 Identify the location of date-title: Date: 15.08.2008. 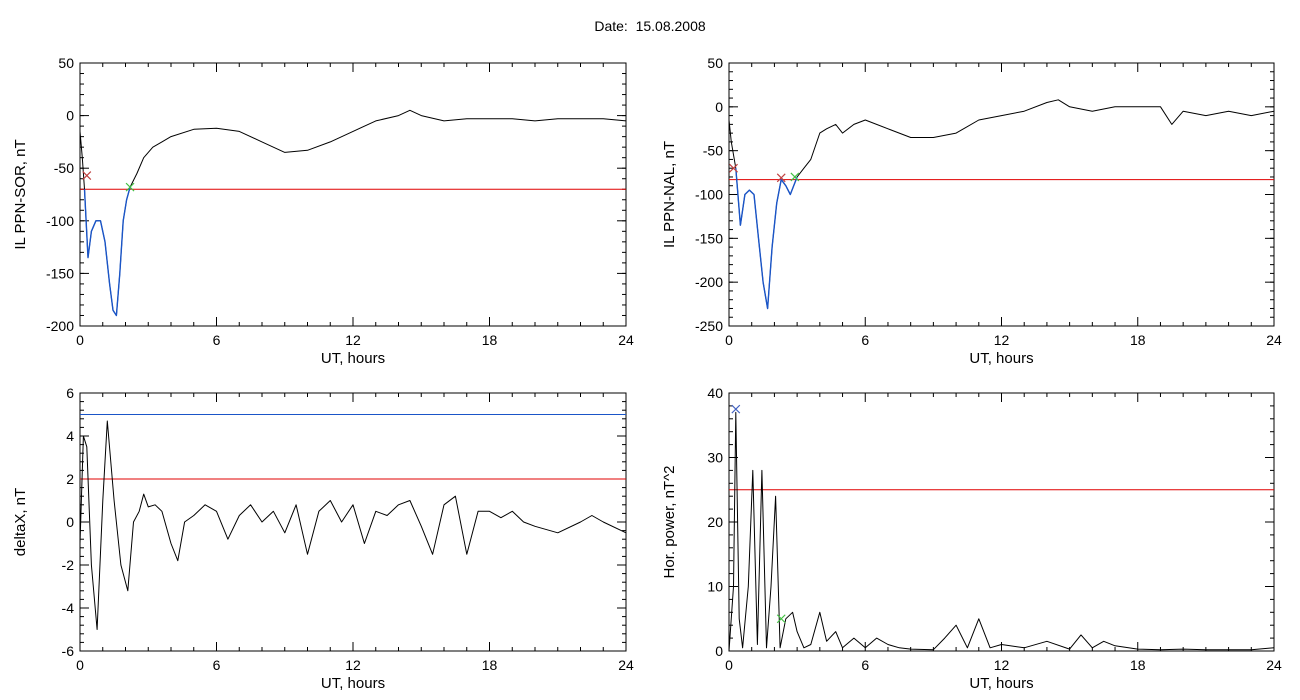
(650, 26).